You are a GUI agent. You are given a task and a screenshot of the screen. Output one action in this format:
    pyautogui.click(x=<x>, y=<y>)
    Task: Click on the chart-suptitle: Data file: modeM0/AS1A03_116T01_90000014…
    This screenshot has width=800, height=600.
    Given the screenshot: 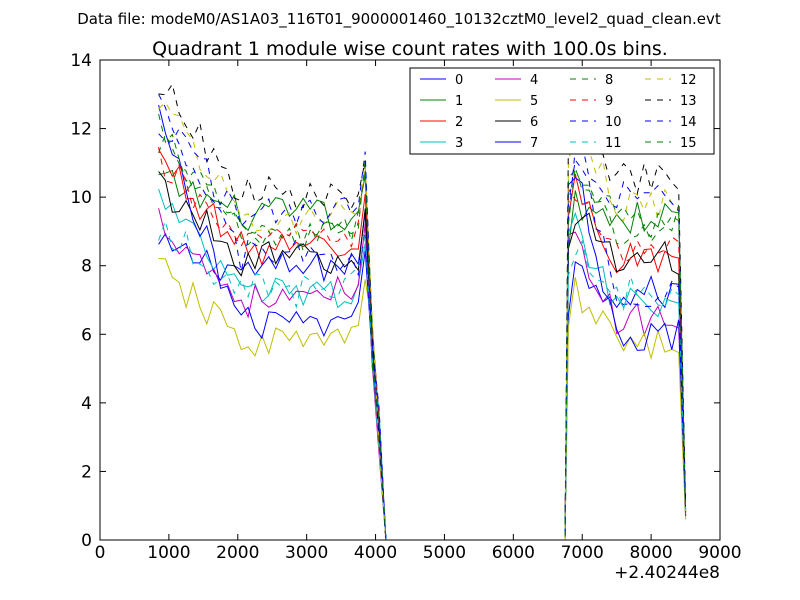 What is the action you would take?
    pyautogui.click(x=399, y=19)
    